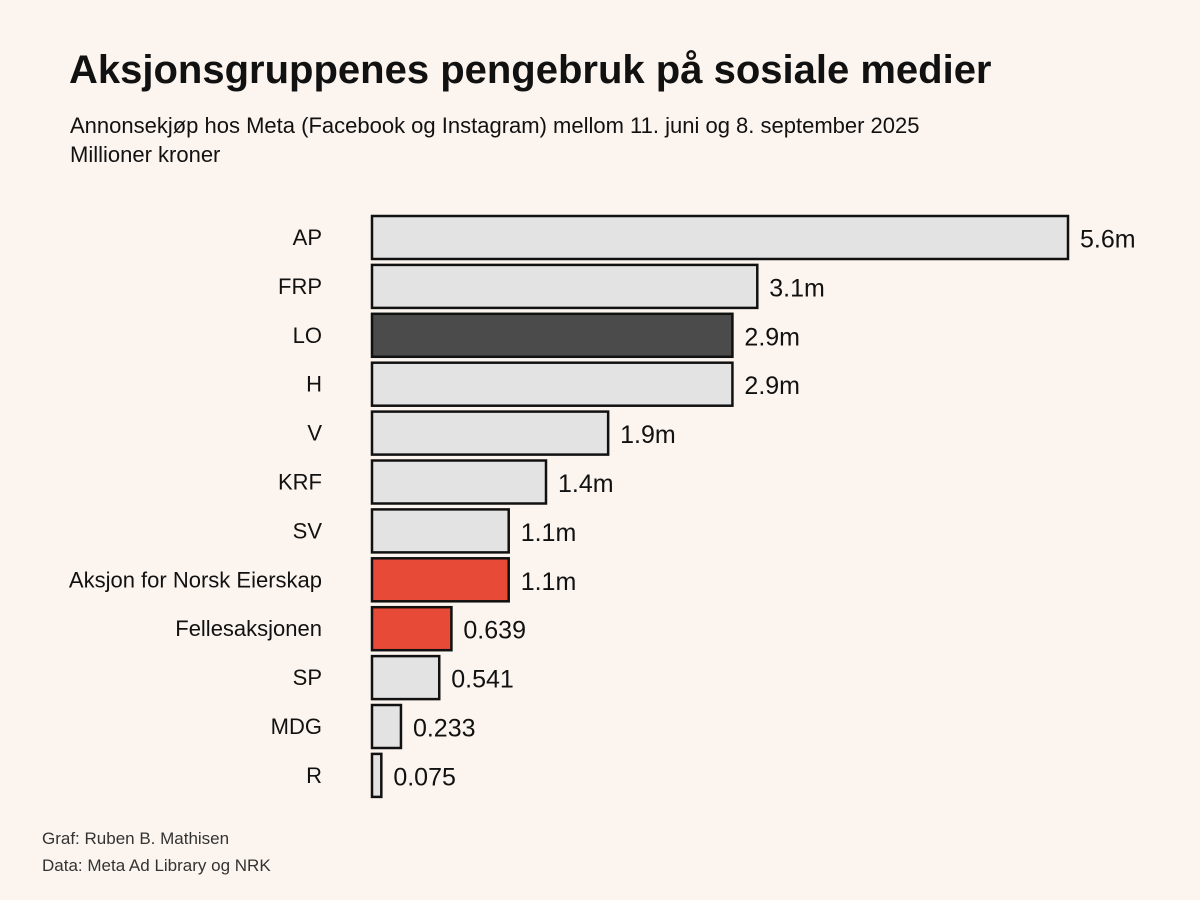 The height and width of the screenshot is (900, 1200). I want to click on category-label-r: R, so click(314, 775).